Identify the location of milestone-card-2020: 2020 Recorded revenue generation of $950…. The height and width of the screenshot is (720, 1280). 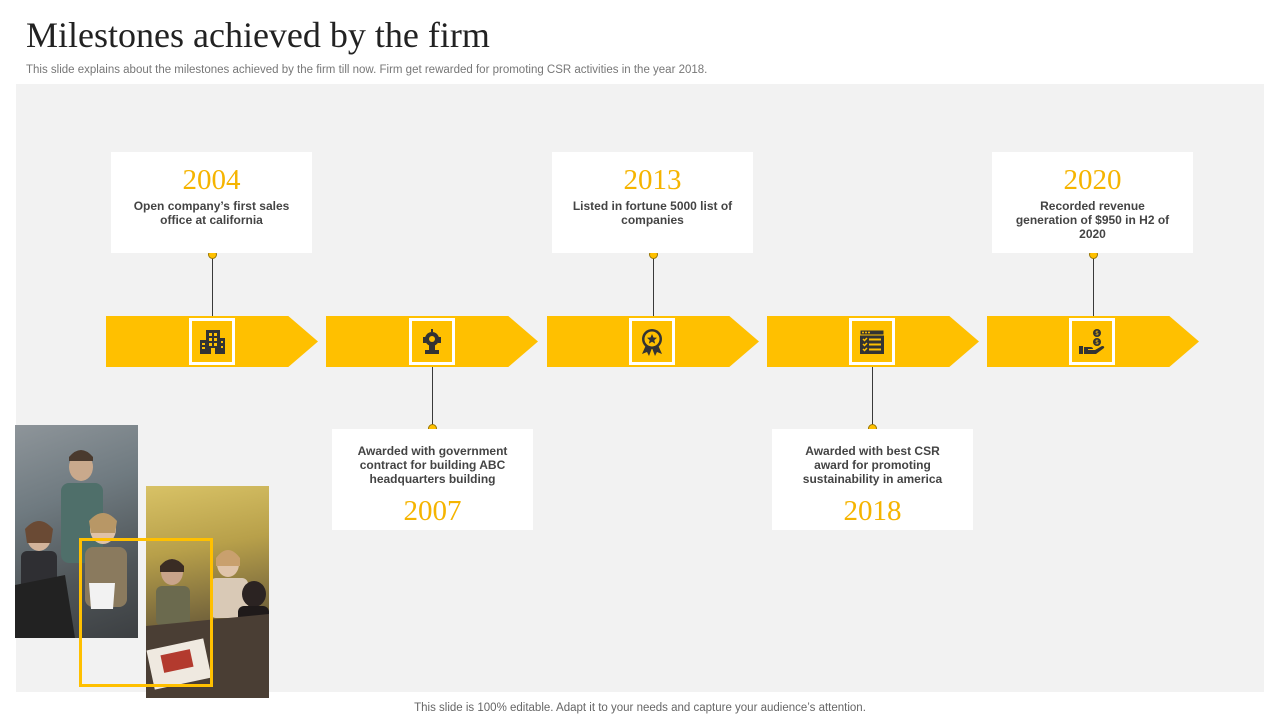
(1092, 202).